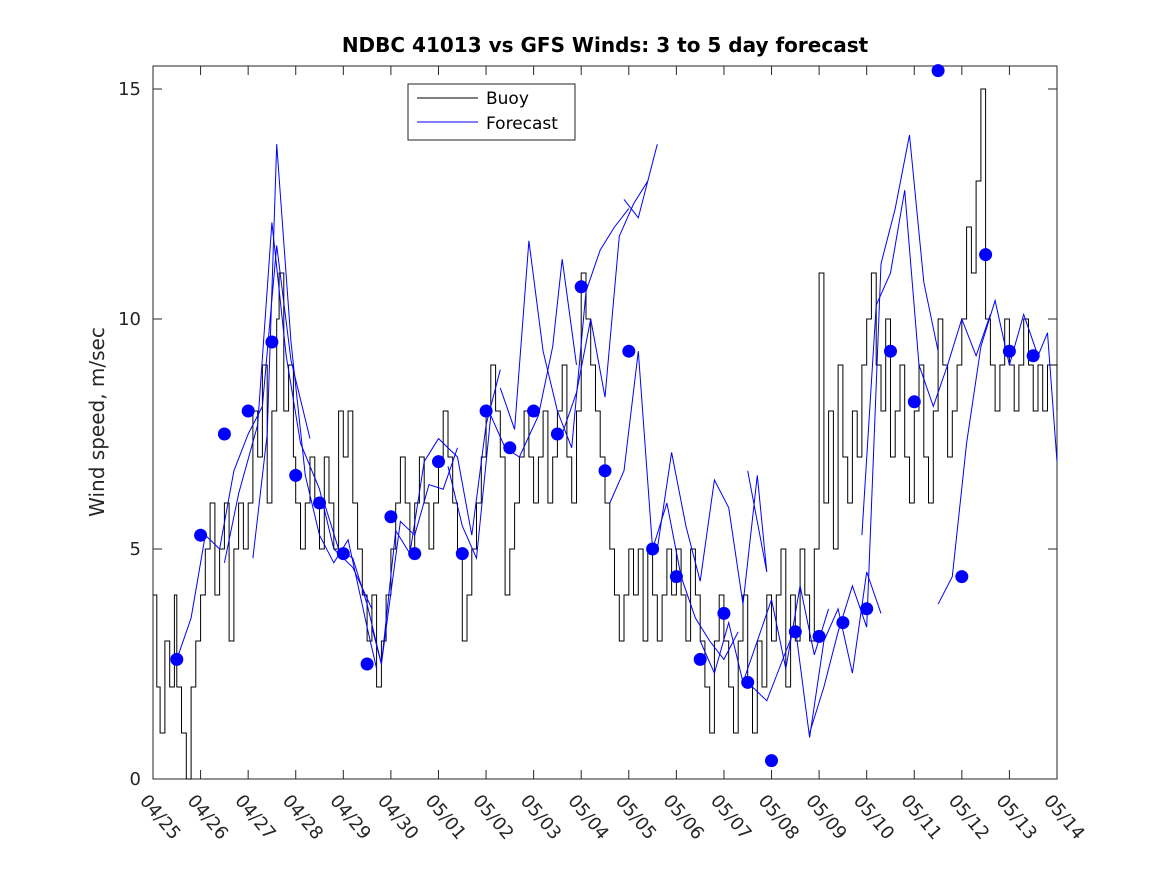  Describe the element at coordinates (507, 99) in the screenshot. I see `legend-buoy-label: Buoy` at that location.